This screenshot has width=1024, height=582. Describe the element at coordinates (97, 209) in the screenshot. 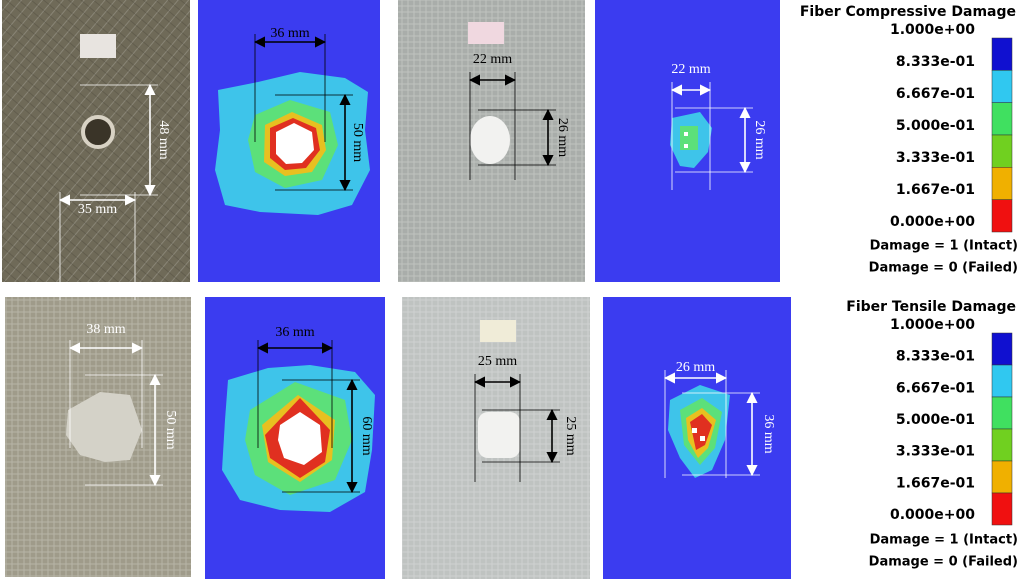

I see `width-label: 35 mm` at that location.